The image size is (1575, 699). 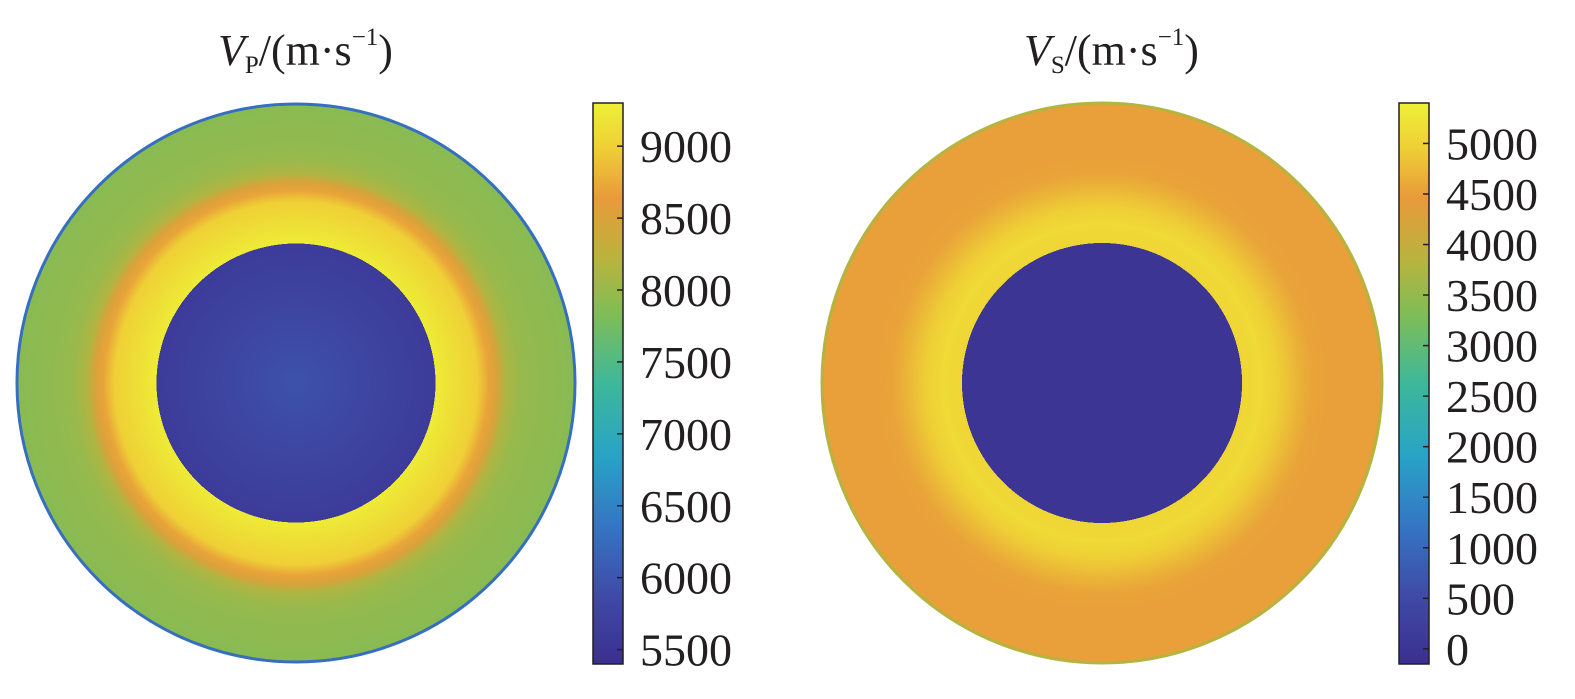 What do you see at coordinates (1492, 295) in the screenshot?
I see `colorbar-tick-label: 3500` at bounding box center [1492, 295].